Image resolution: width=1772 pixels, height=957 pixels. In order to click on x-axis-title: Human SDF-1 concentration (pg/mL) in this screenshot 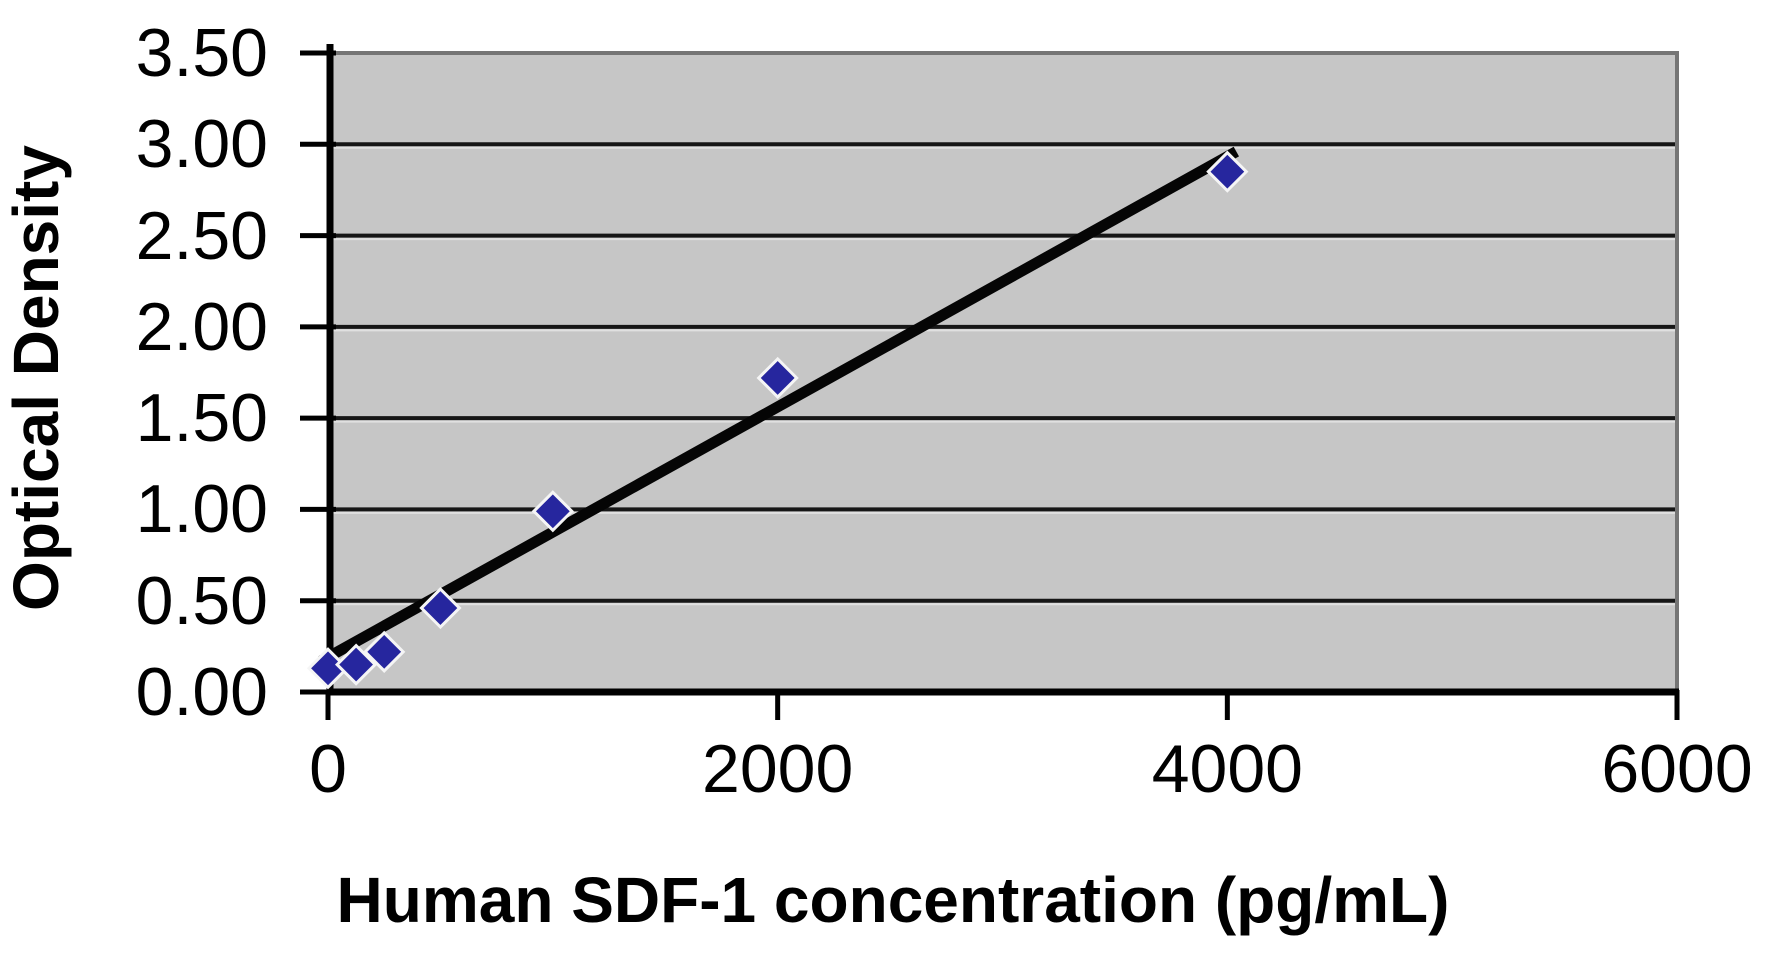, I will do `click(893, 900)`.